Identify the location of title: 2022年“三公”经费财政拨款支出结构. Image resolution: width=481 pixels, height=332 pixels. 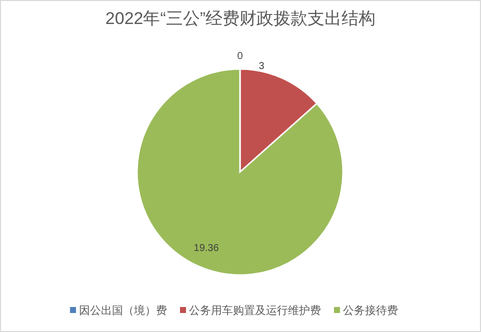
(240, 18).